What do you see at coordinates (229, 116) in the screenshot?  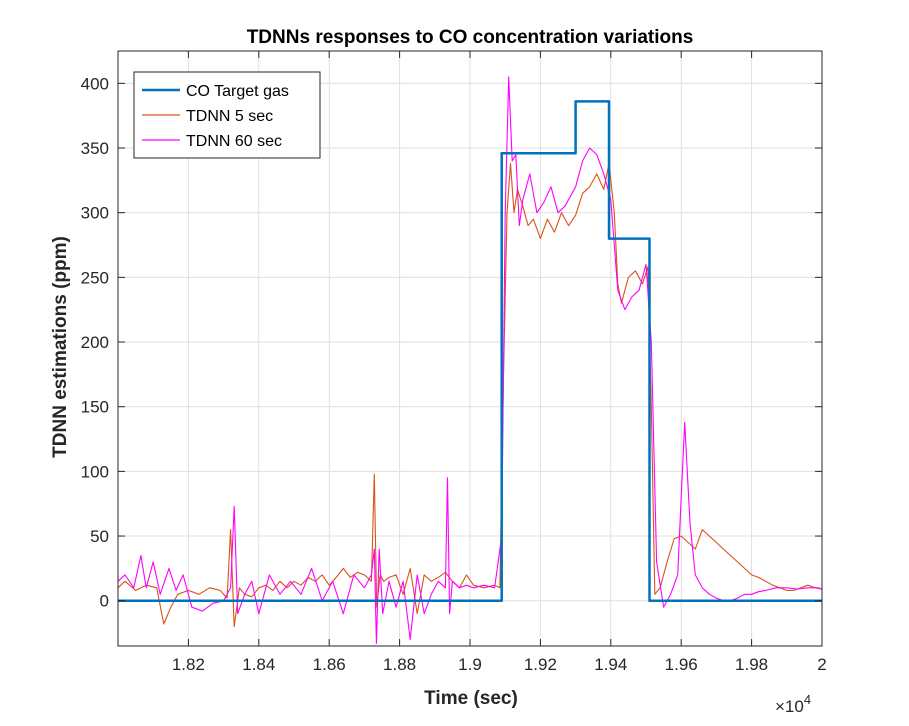 I see `legend-label-tdnn-5-sec: TDNN 5 sec` at bounding box center [229, 116].